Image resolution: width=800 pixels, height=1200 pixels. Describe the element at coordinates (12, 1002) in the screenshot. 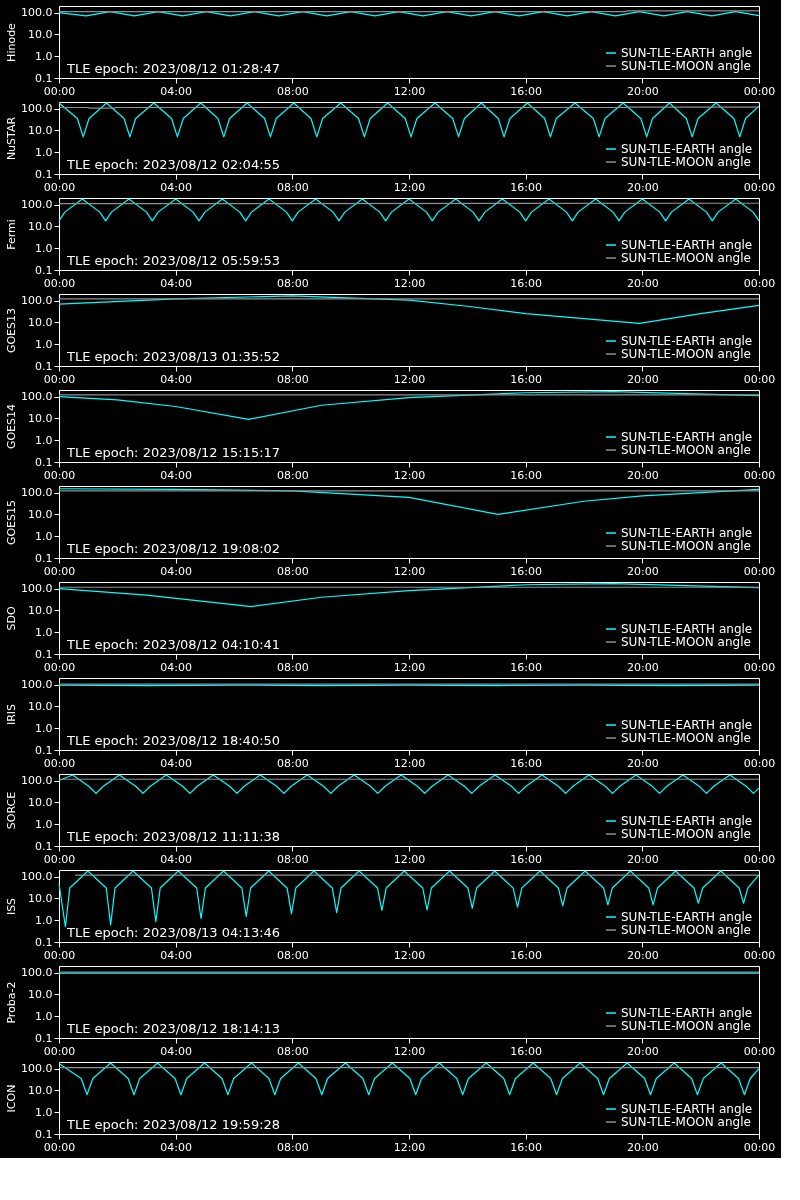

I see `y-axis-title: Proba-2` at that location.